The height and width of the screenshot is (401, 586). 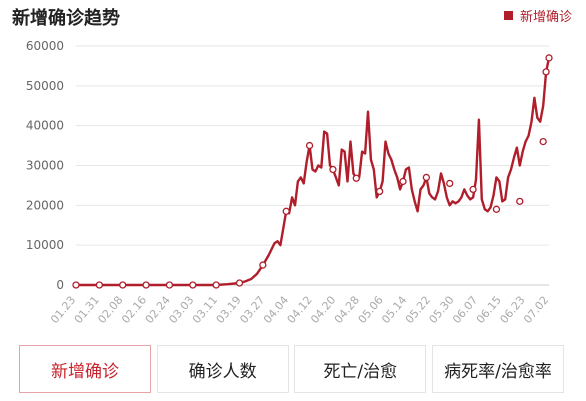 What do you see at coordinates (110, 310) in the screenshot?
I see `x-tick-label: 02.08` at bounding box center [110, 310].